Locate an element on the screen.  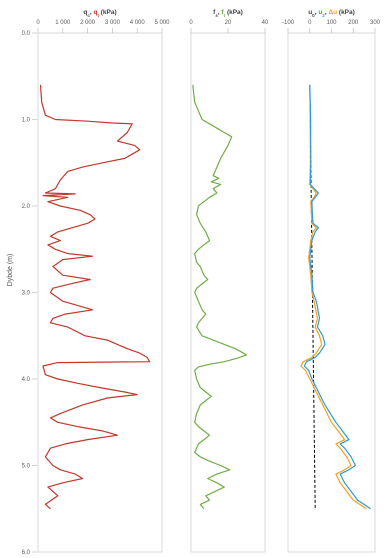
panel-title-part: Δu is located at coordinates (332, 12).